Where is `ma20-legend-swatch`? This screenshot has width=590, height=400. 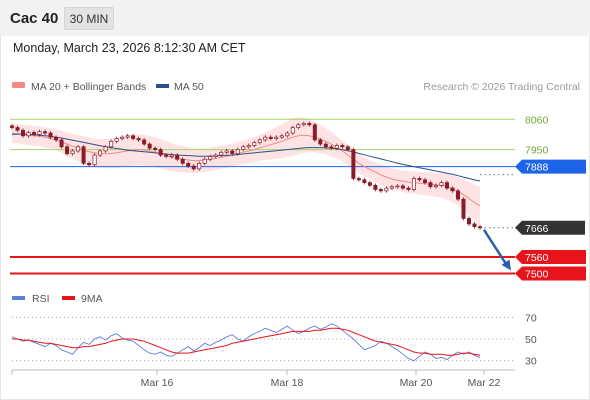
ma20-legend-swatch is located at coordinates (18, 85).